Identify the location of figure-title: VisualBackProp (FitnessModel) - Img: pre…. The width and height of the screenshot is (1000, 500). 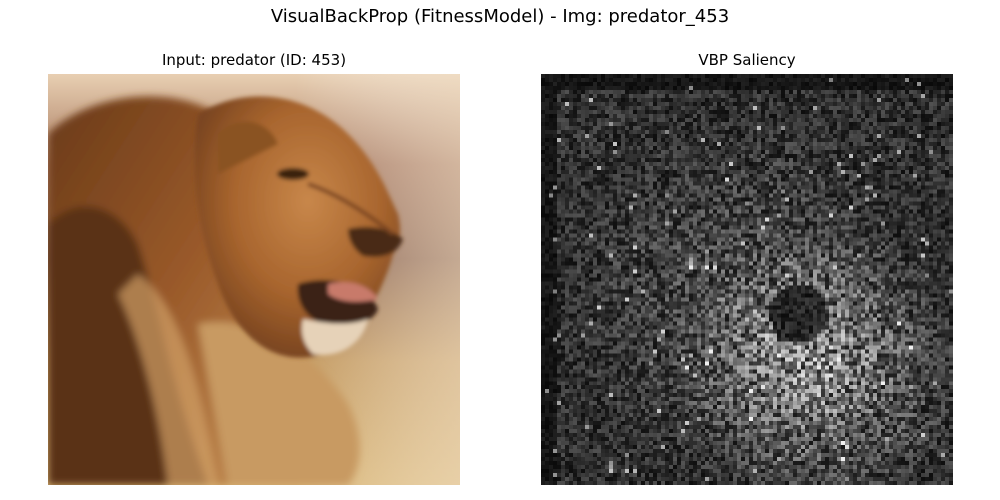
(500, 16).